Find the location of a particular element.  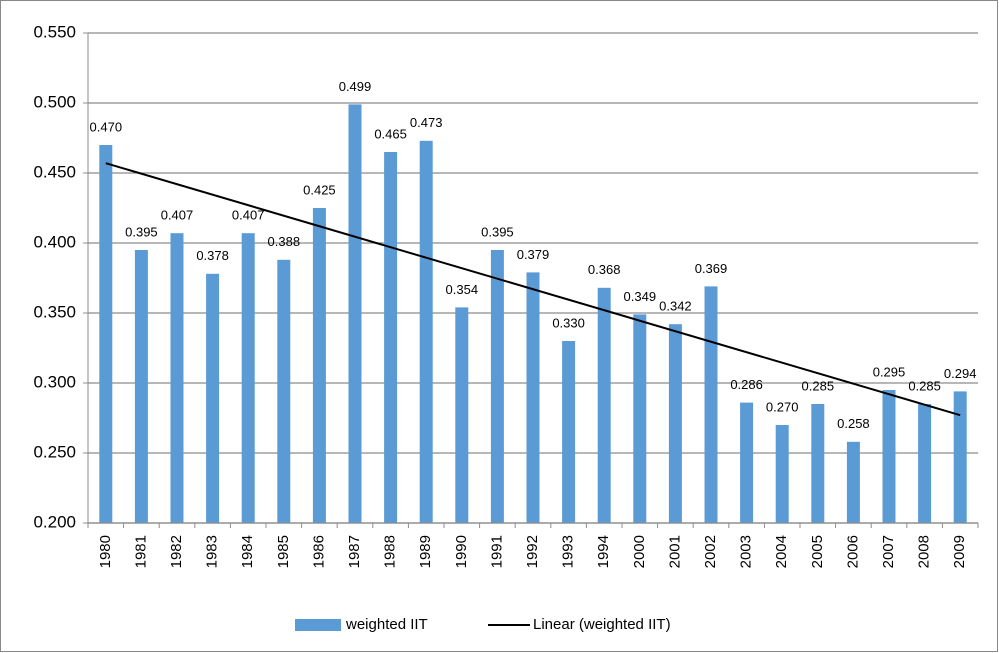

x-tick-label: 2007 is located at coordinates (888, 551).